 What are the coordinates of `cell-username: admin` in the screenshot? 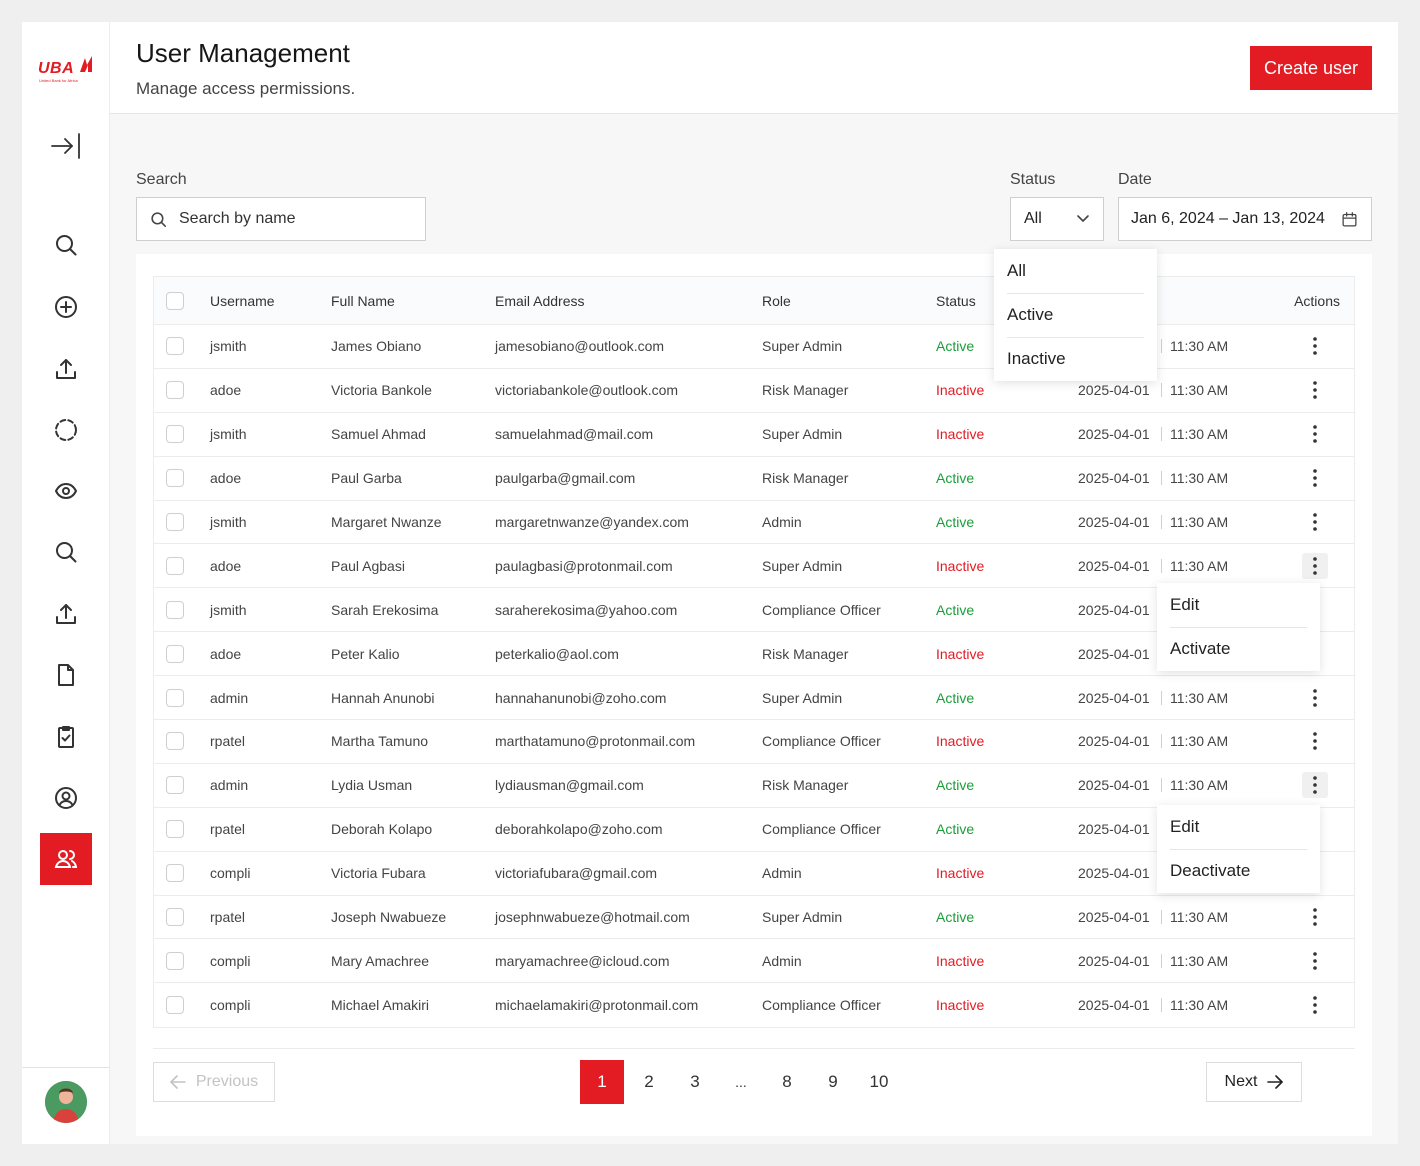 It's located at (229, 785).